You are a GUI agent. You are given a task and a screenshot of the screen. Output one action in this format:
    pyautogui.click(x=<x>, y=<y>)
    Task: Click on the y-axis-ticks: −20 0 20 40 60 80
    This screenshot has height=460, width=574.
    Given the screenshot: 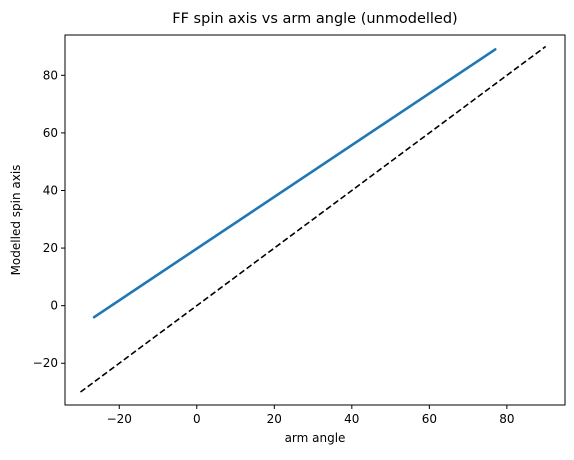 What is the action you would take?
    pyautogui.click(x=49, y=219)
    